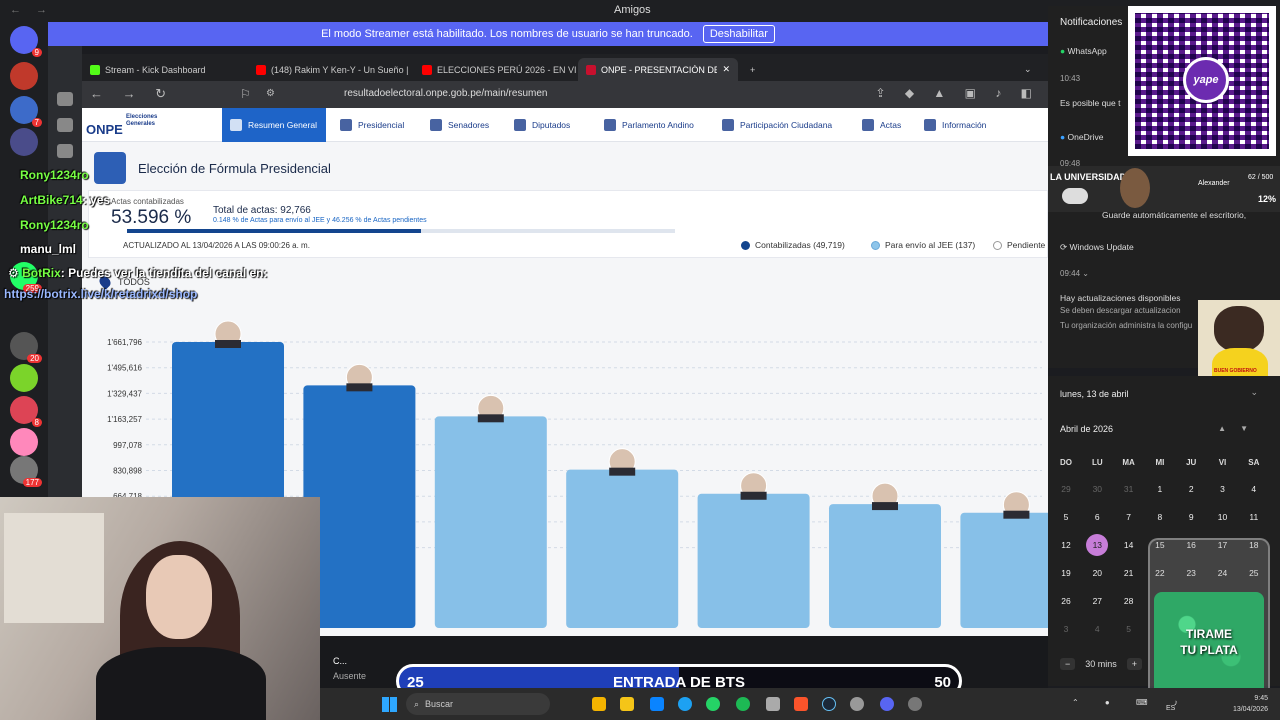 This screenshot has width=1280, height=720. I want to click on calendar-day: 12, so click(1066, 545).